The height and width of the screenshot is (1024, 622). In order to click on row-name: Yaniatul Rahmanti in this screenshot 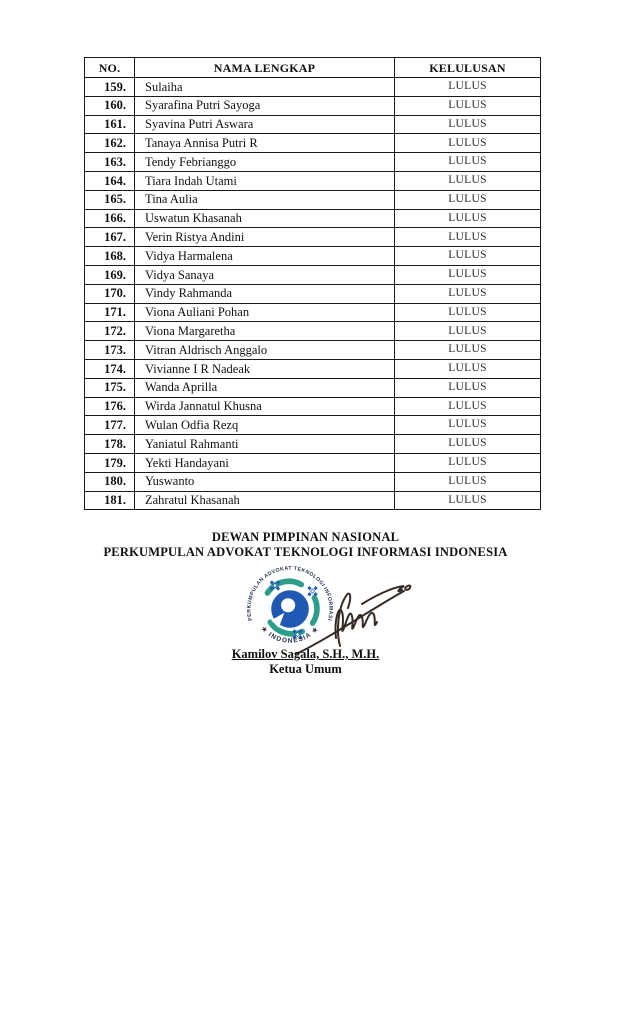, I will do `click(264, 444)`.